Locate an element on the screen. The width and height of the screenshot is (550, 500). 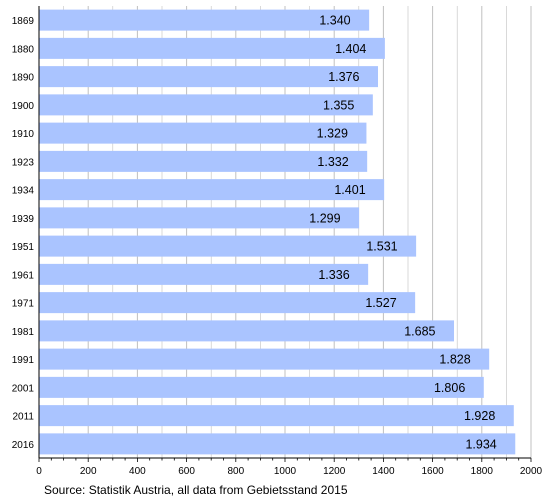
bar-2001 is located at coordinates (261, 387).